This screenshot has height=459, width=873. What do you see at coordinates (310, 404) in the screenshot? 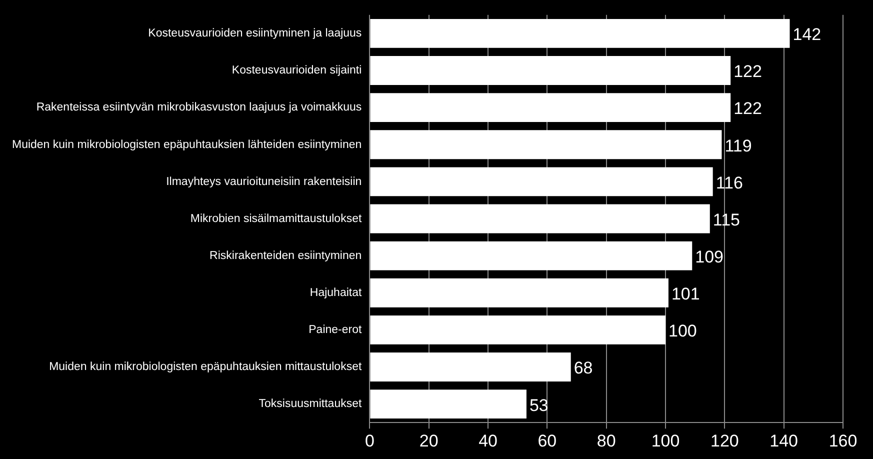
I see `y-tick-label: Toksisuusmittaukset` at bounding box center [310, 404].